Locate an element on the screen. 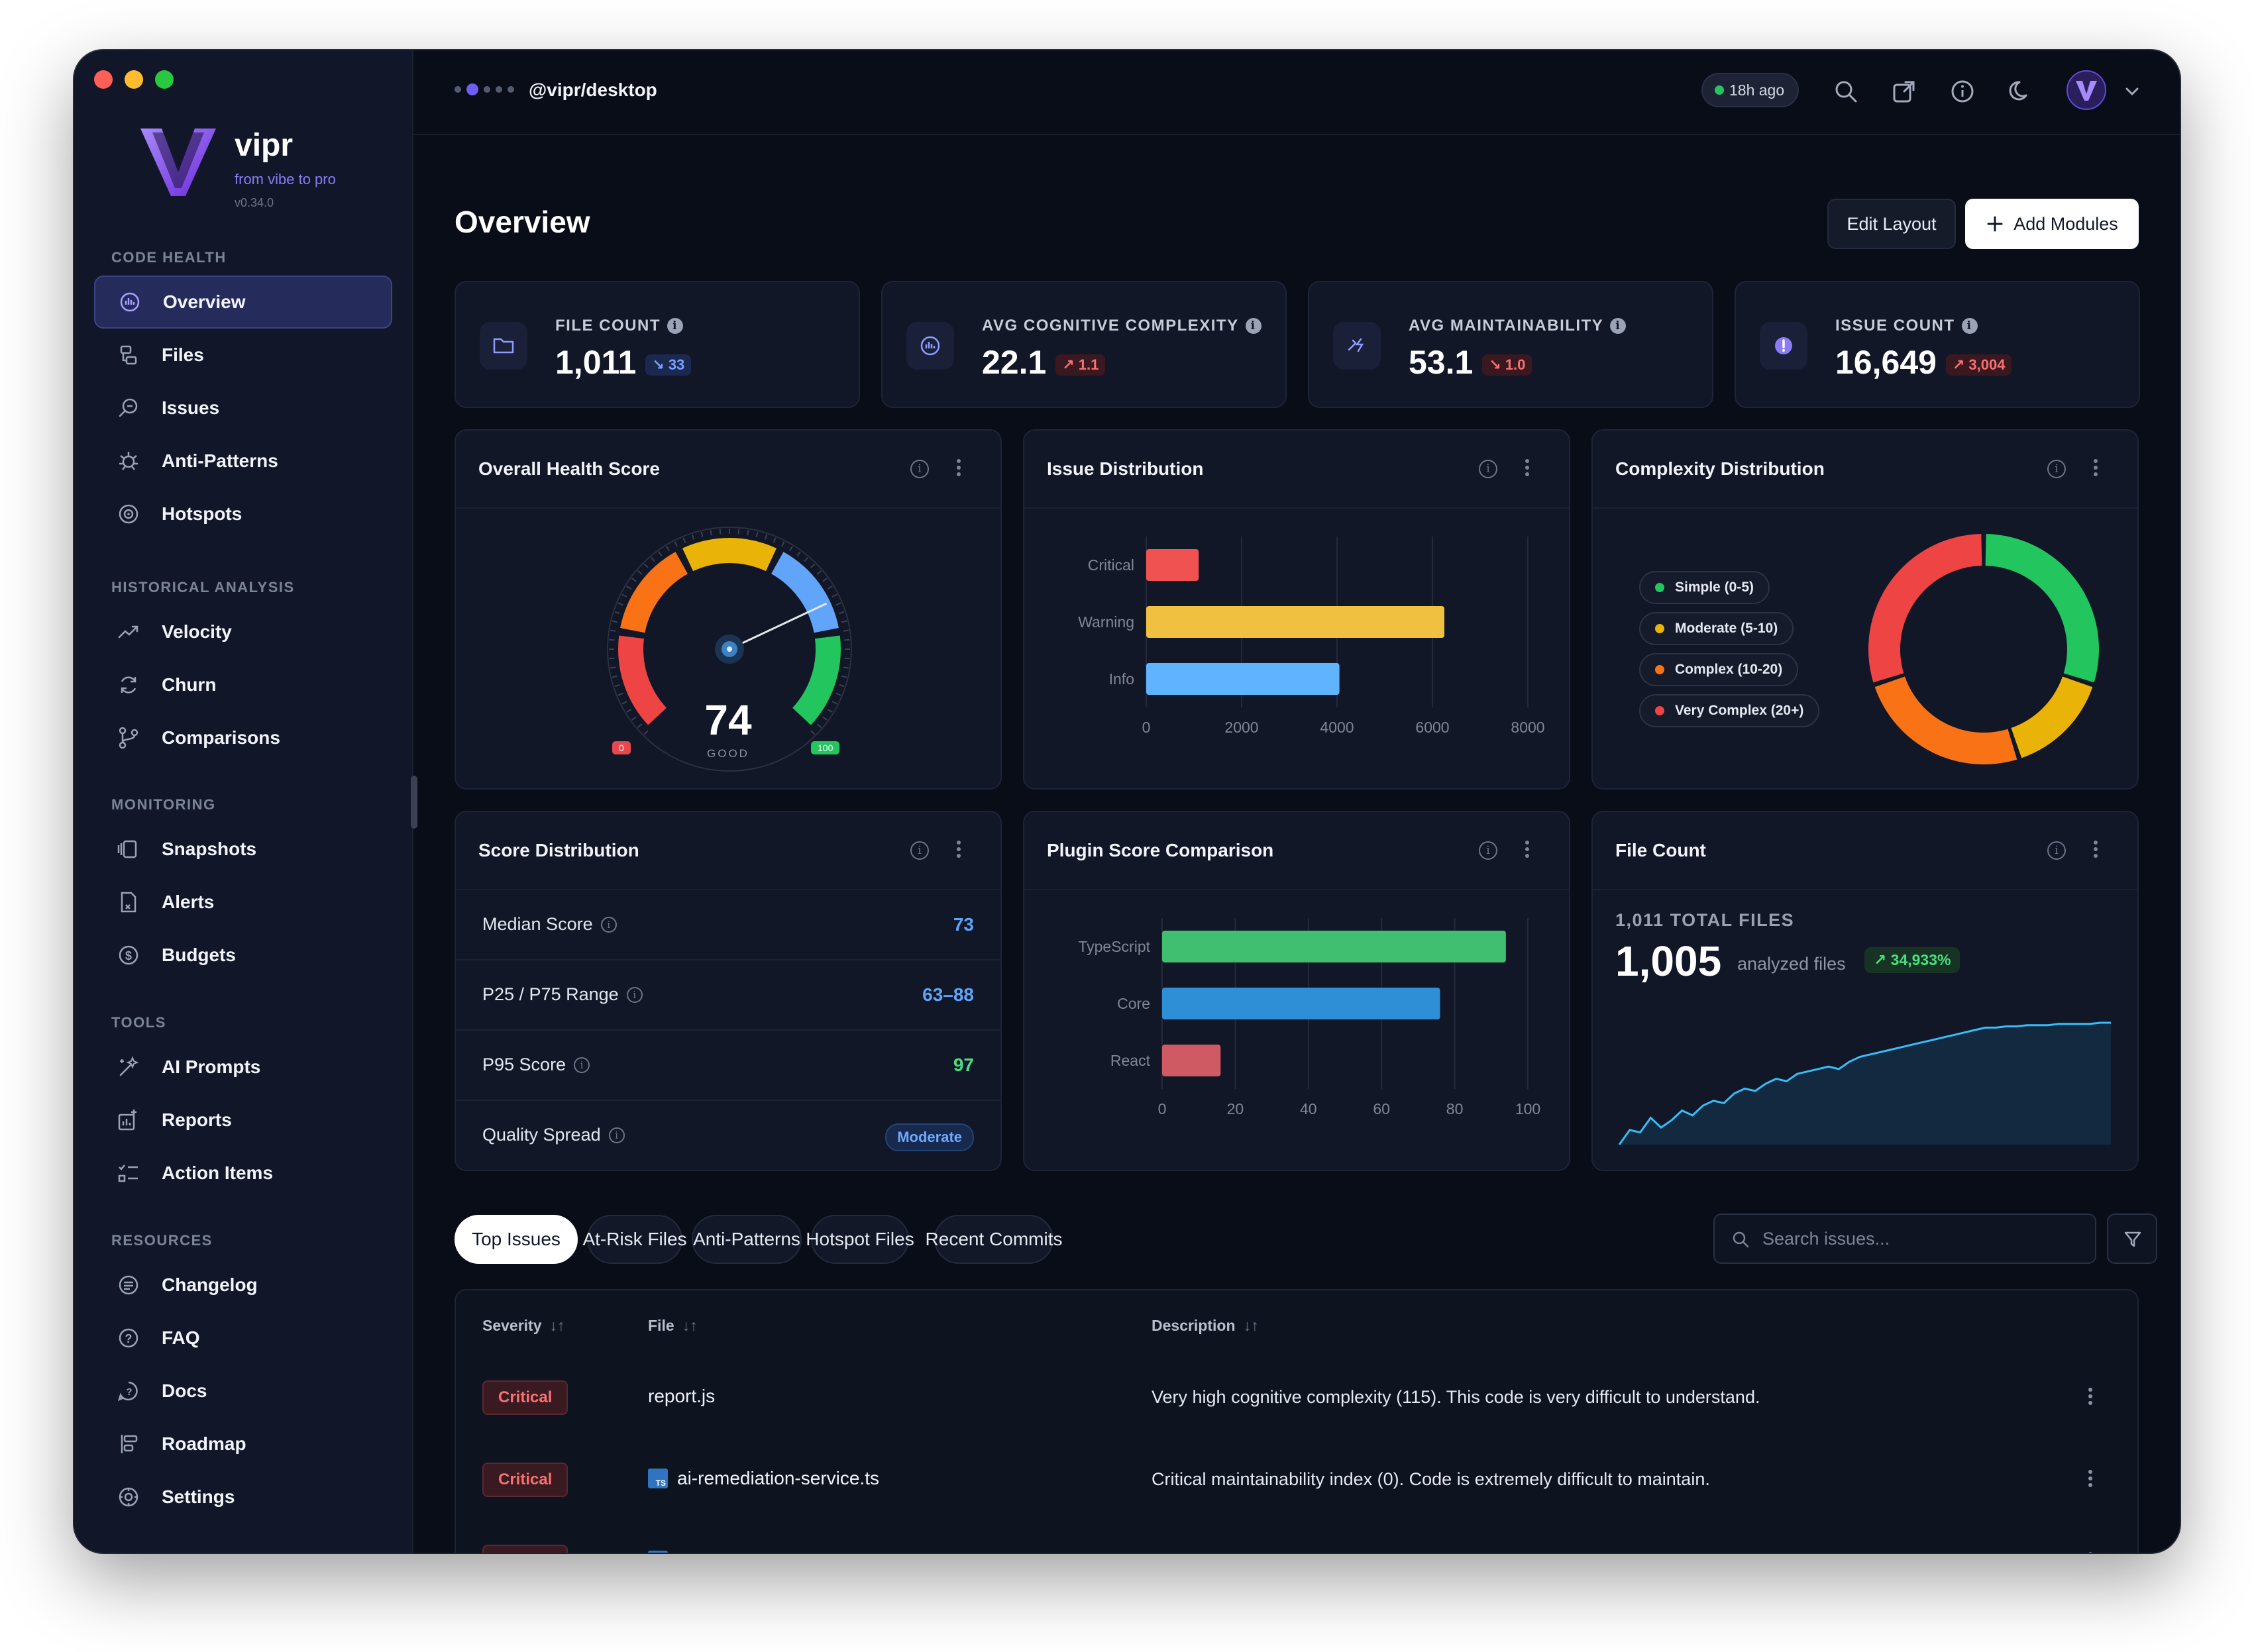 This screenshot has width=2254, height=1652. workspace-switcher-icon is located at coordinates (485, 89).